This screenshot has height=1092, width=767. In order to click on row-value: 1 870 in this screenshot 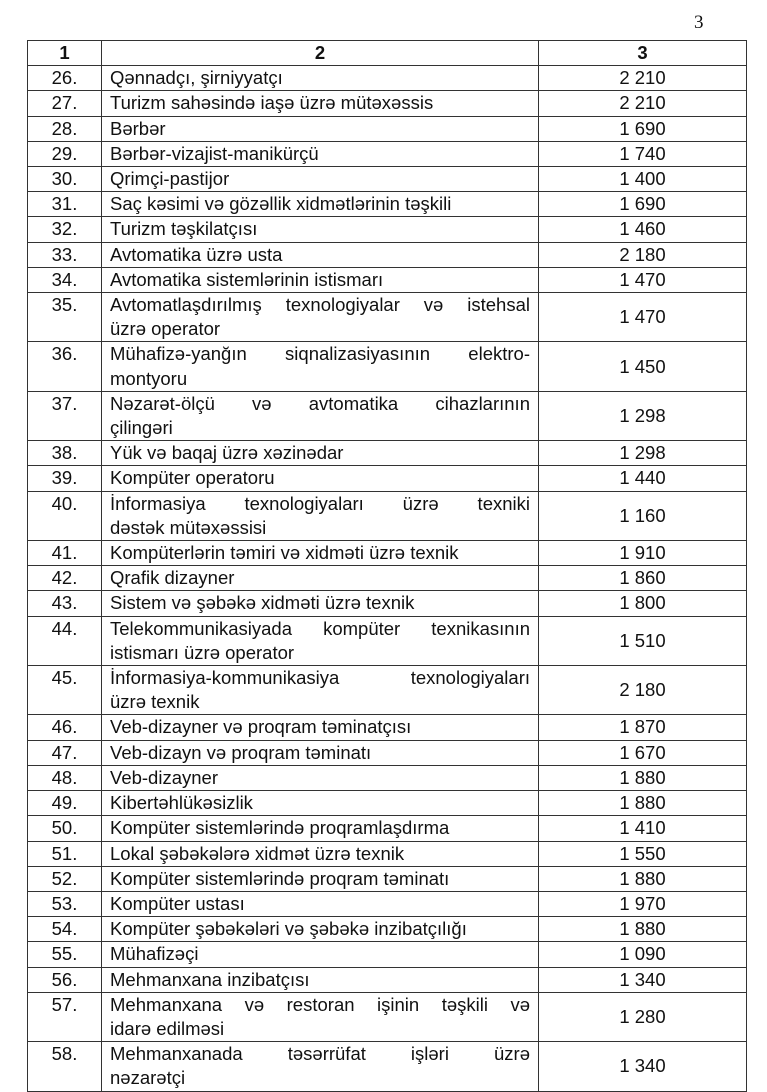, I will do `click(642, 727)`.